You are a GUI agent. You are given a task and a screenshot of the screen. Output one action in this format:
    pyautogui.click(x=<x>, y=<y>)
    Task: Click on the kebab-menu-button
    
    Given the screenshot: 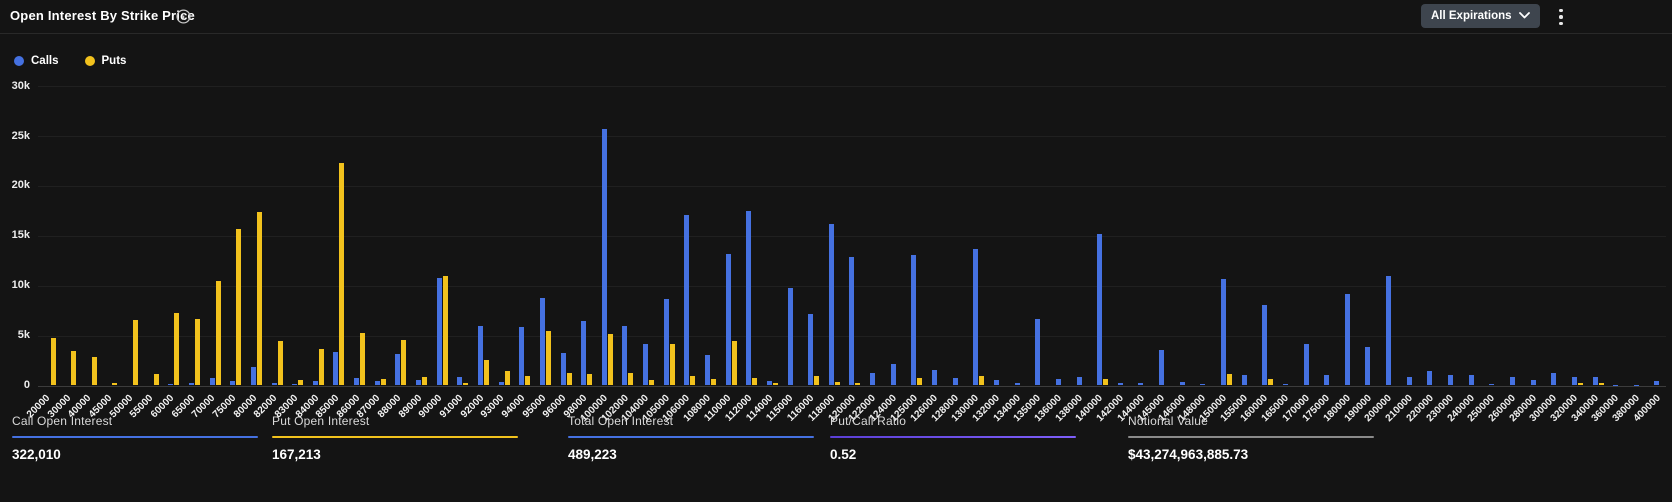 What is the action you would take?
    pyautogui.click(x=1561, y=17)
    